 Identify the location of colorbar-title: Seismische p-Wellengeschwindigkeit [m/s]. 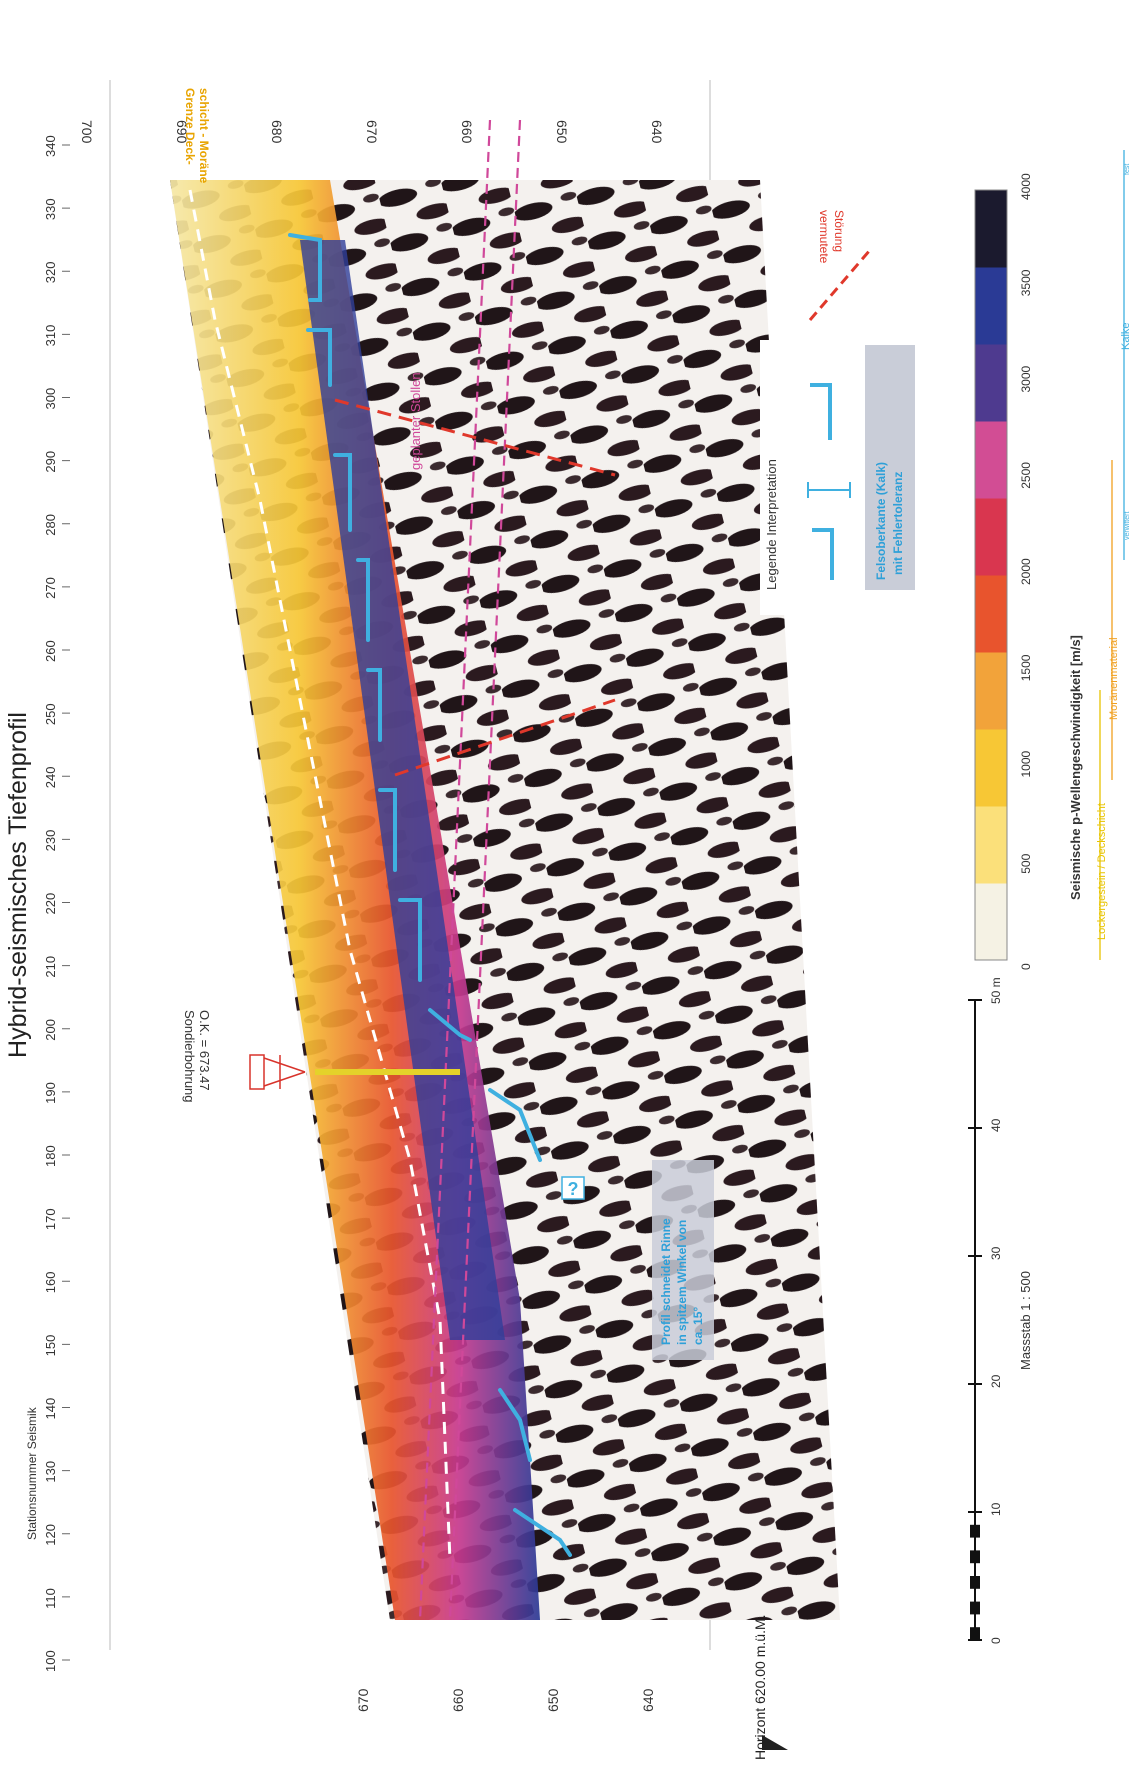
(1075, 767).